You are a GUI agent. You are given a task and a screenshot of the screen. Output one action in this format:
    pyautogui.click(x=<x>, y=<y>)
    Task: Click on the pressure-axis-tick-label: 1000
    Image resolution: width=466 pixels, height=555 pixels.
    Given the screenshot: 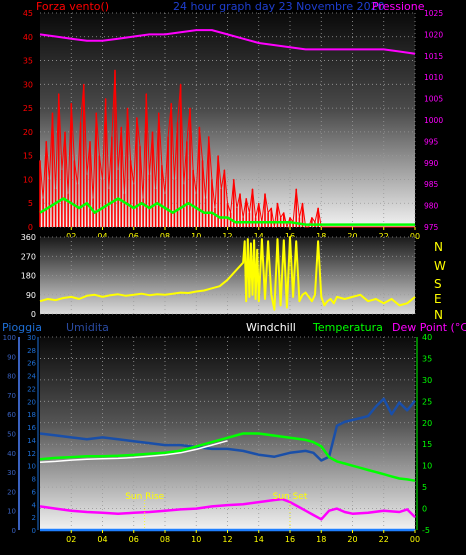 What is the action you would take?
    pyautogui.click(x=433, y=120)
    